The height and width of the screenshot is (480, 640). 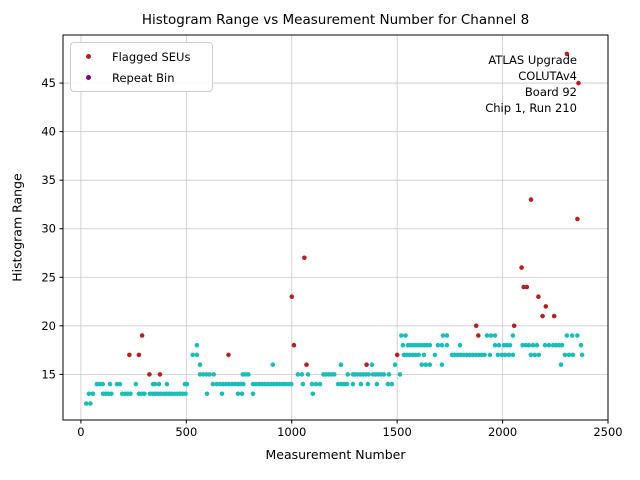 I want to click on legend: Flagged SEUs Repeat Bin, so click(x=141, y=67).